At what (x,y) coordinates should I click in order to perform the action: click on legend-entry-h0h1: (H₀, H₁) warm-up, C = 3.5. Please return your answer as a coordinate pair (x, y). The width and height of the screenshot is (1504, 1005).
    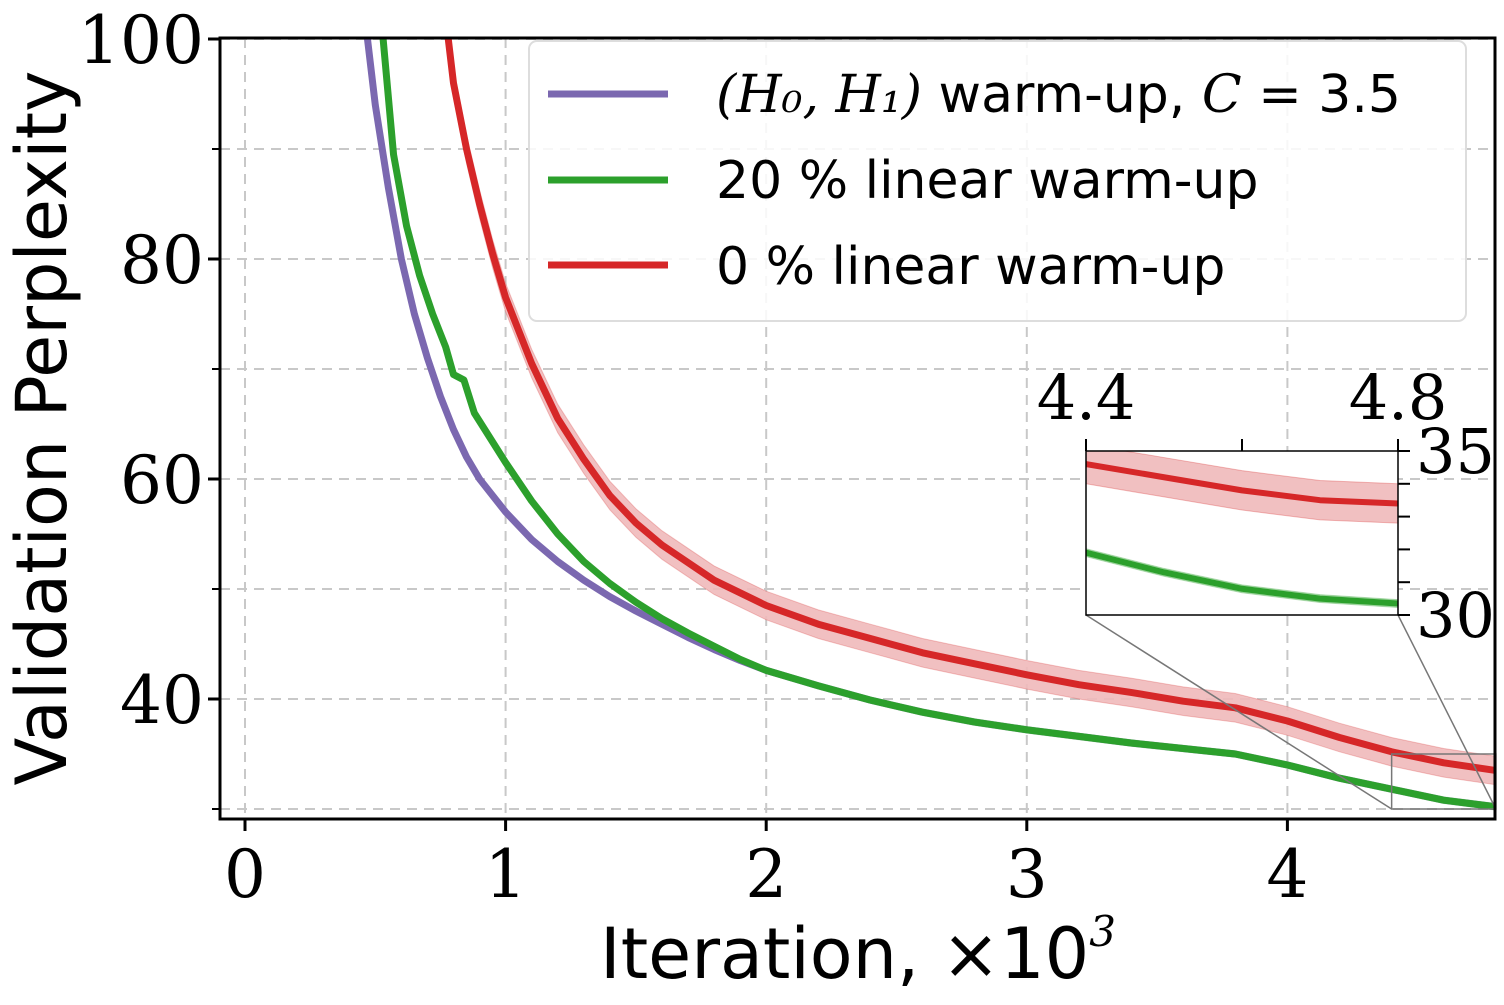
    Looking at the image, I should click on (1058, 95).